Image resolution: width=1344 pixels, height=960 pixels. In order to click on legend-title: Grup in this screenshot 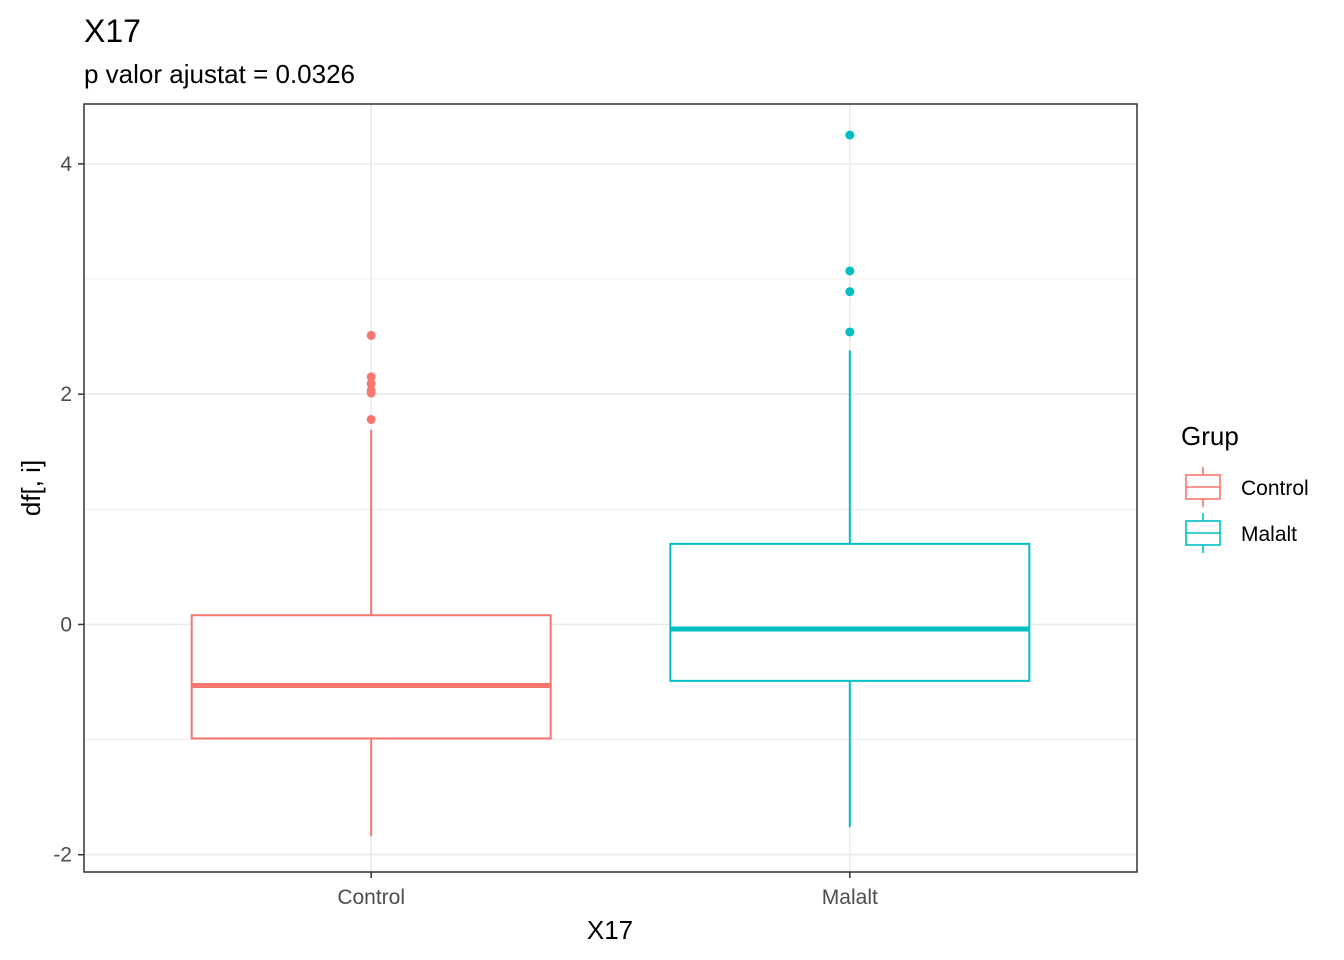, I will do `click(1210, 436)`.